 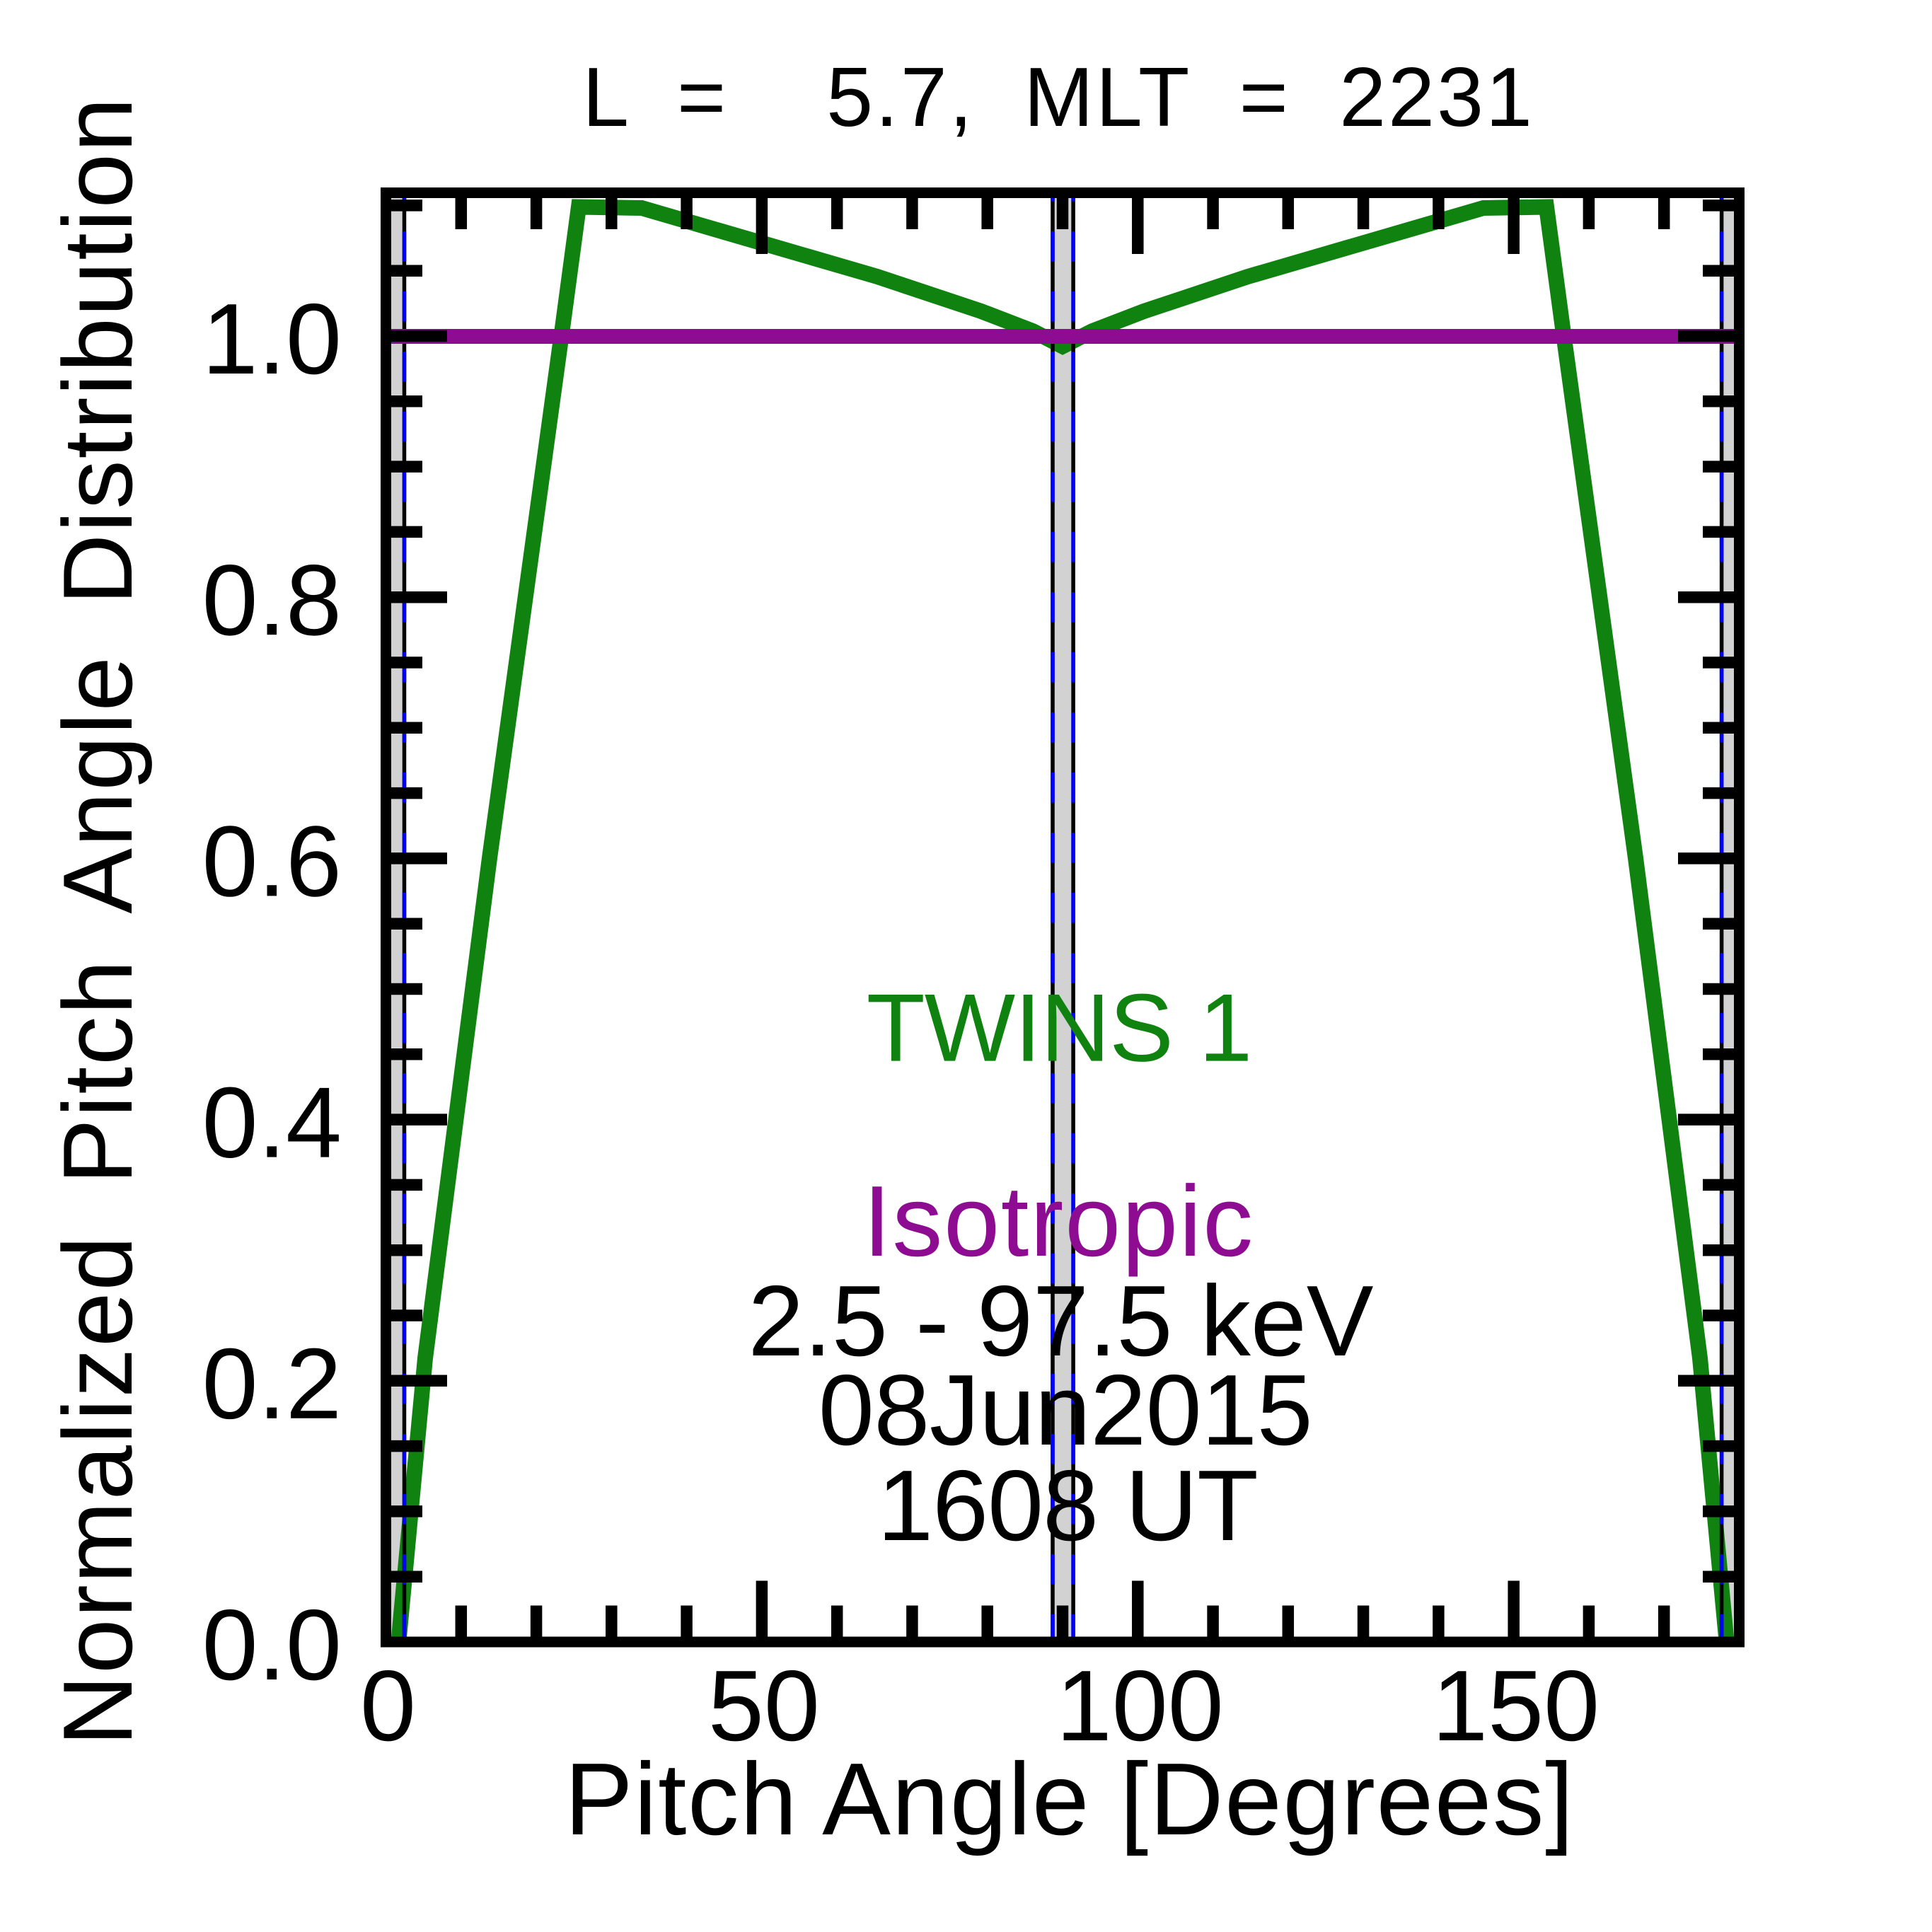 What do you see at coordinates (1070, 1799) in the screenshot?
I see `svg-text: Pitch Angle [Degrees]` at bounding box center [1070, 1799].